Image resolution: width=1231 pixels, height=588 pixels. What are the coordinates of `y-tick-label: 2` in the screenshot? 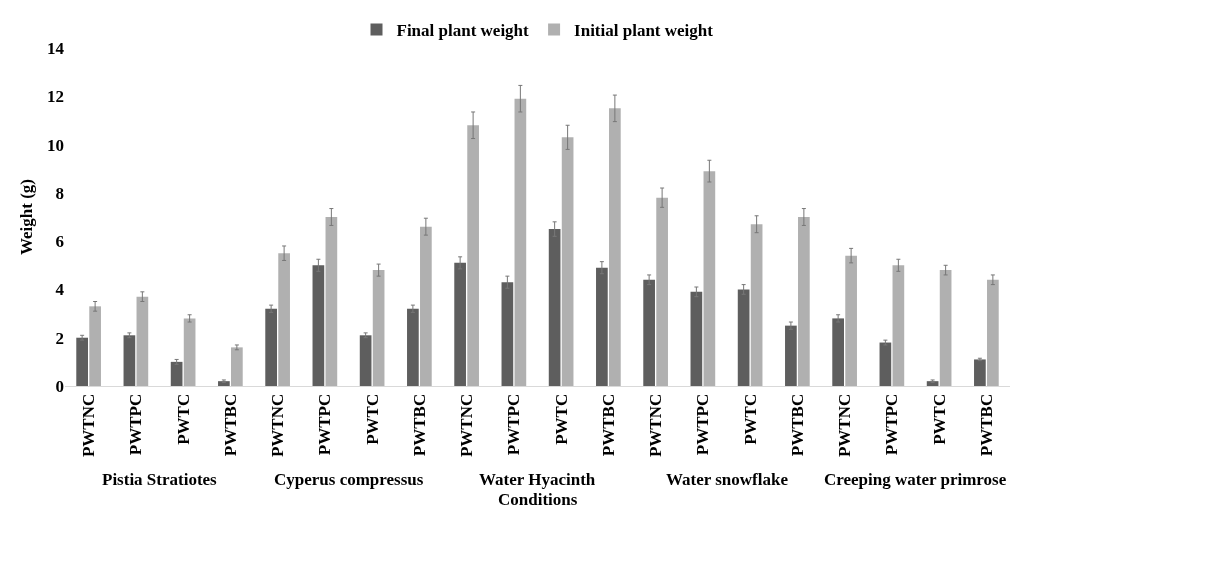 It's located at (59, 338).